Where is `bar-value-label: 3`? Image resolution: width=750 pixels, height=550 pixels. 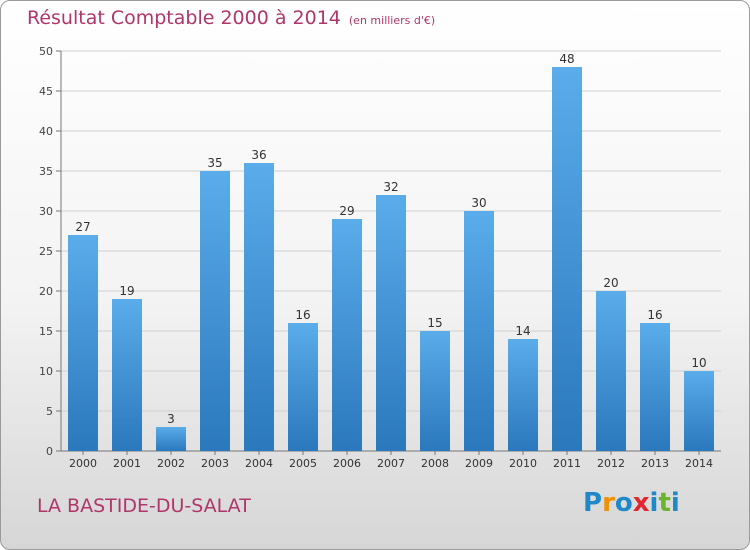
bar-value-label: 3 is located at coordinates (171, 419).